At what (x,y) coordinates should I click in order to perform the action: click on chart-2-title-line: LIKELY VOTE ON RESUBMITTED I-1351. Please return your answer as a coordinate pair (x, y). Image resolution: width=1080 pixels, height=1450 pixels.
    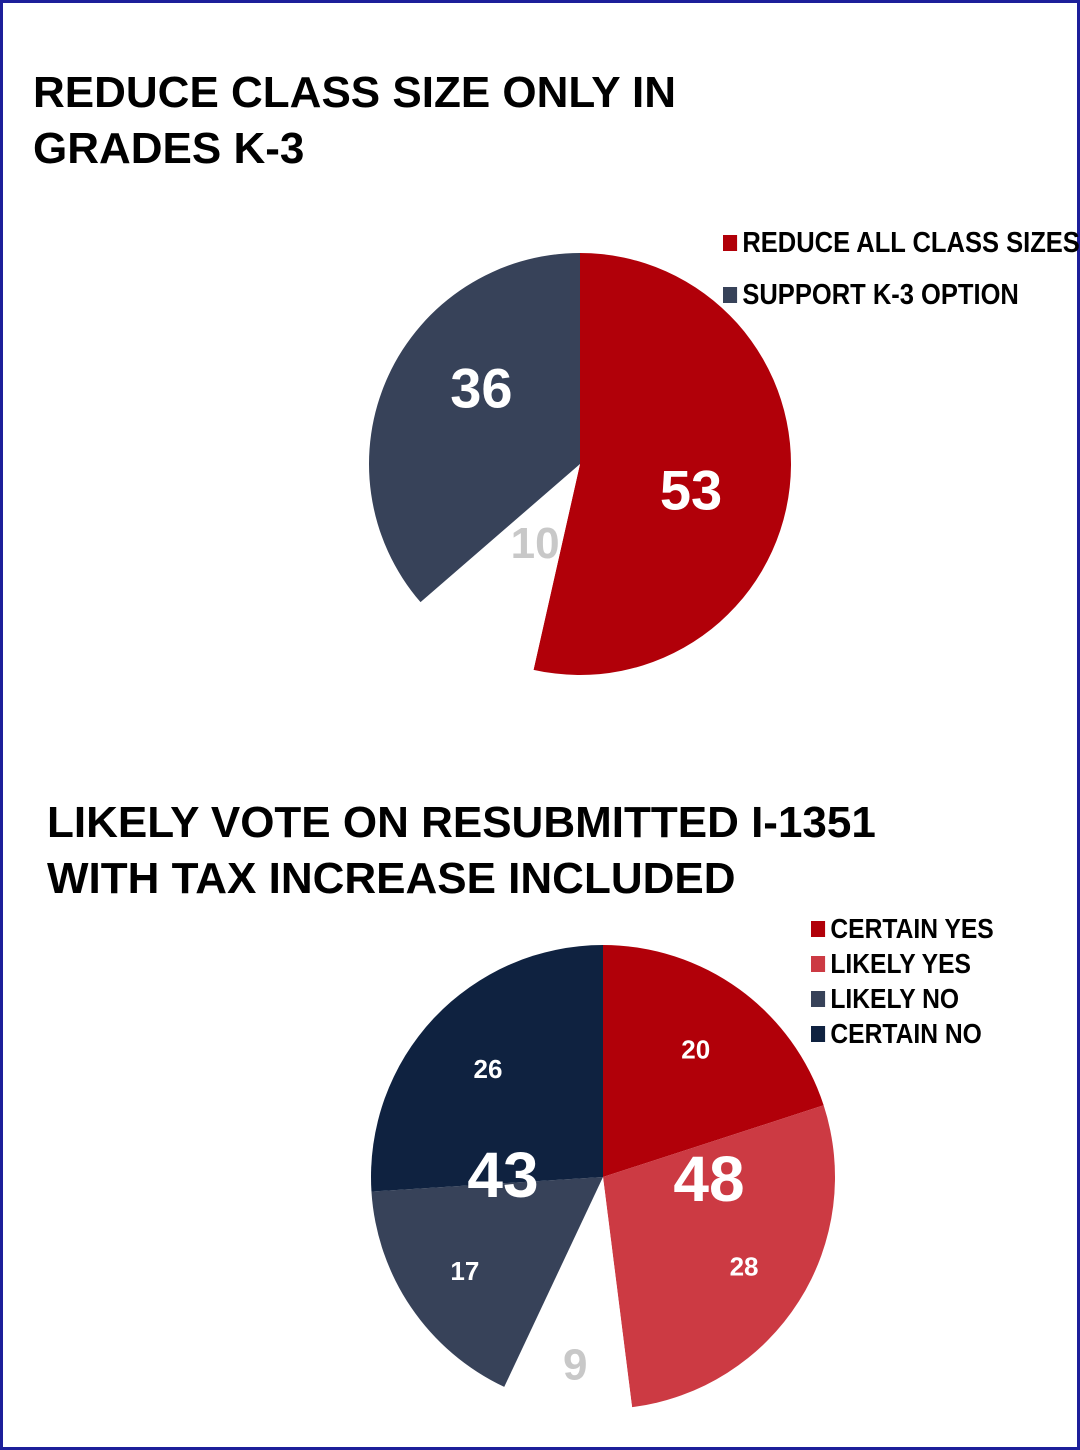
    Looking at the image, I should click on (461, 822).